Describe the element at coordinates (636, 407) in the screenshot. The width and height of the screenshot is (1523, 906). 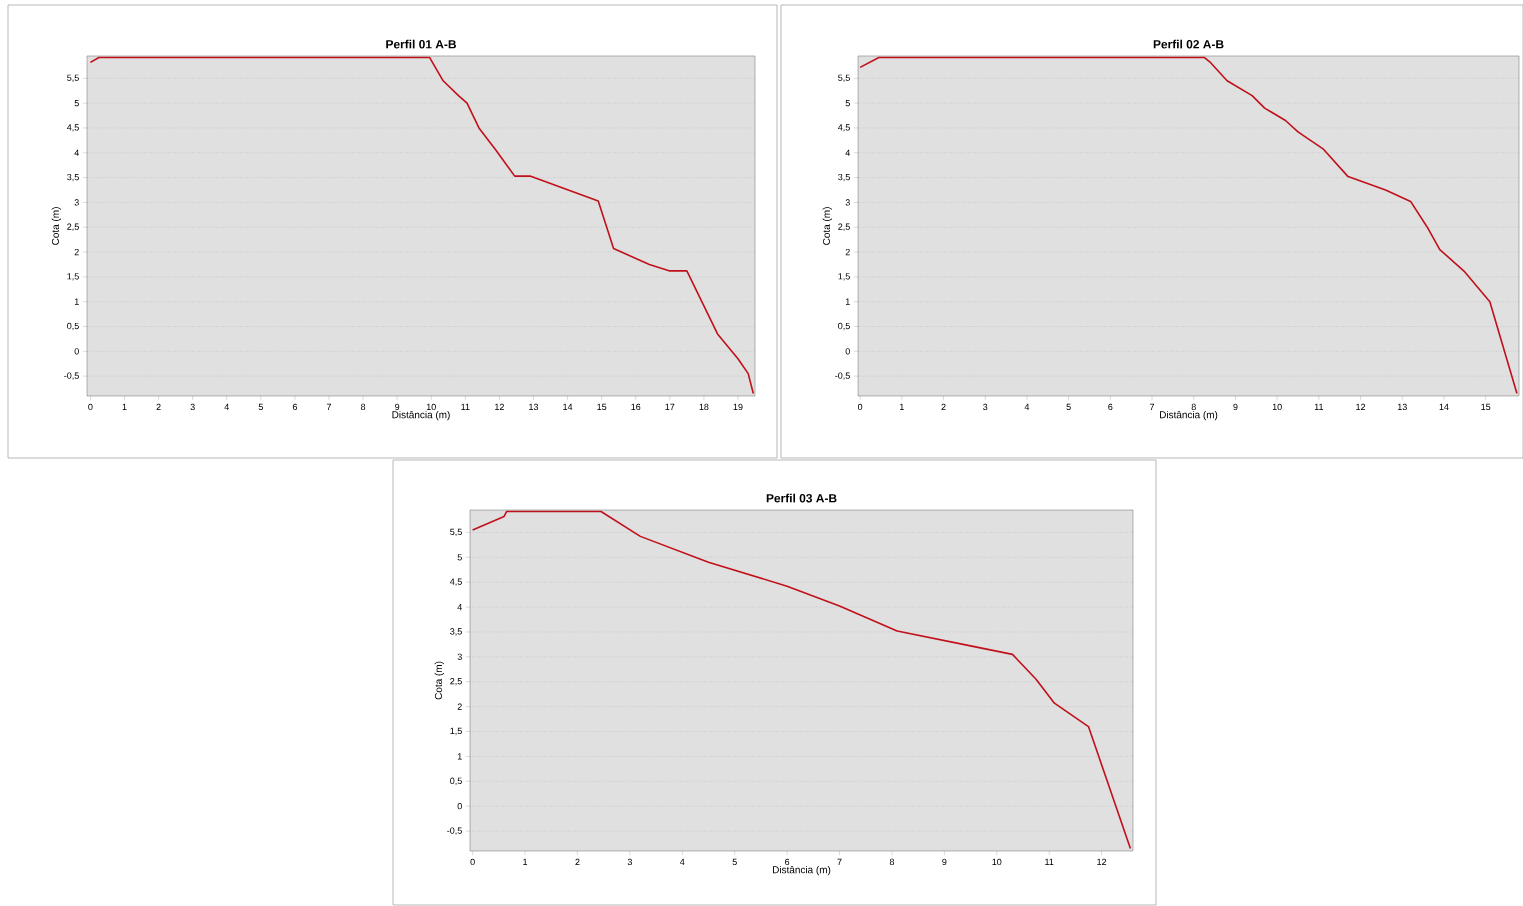
I see `x-tick-label: 16` at that location.